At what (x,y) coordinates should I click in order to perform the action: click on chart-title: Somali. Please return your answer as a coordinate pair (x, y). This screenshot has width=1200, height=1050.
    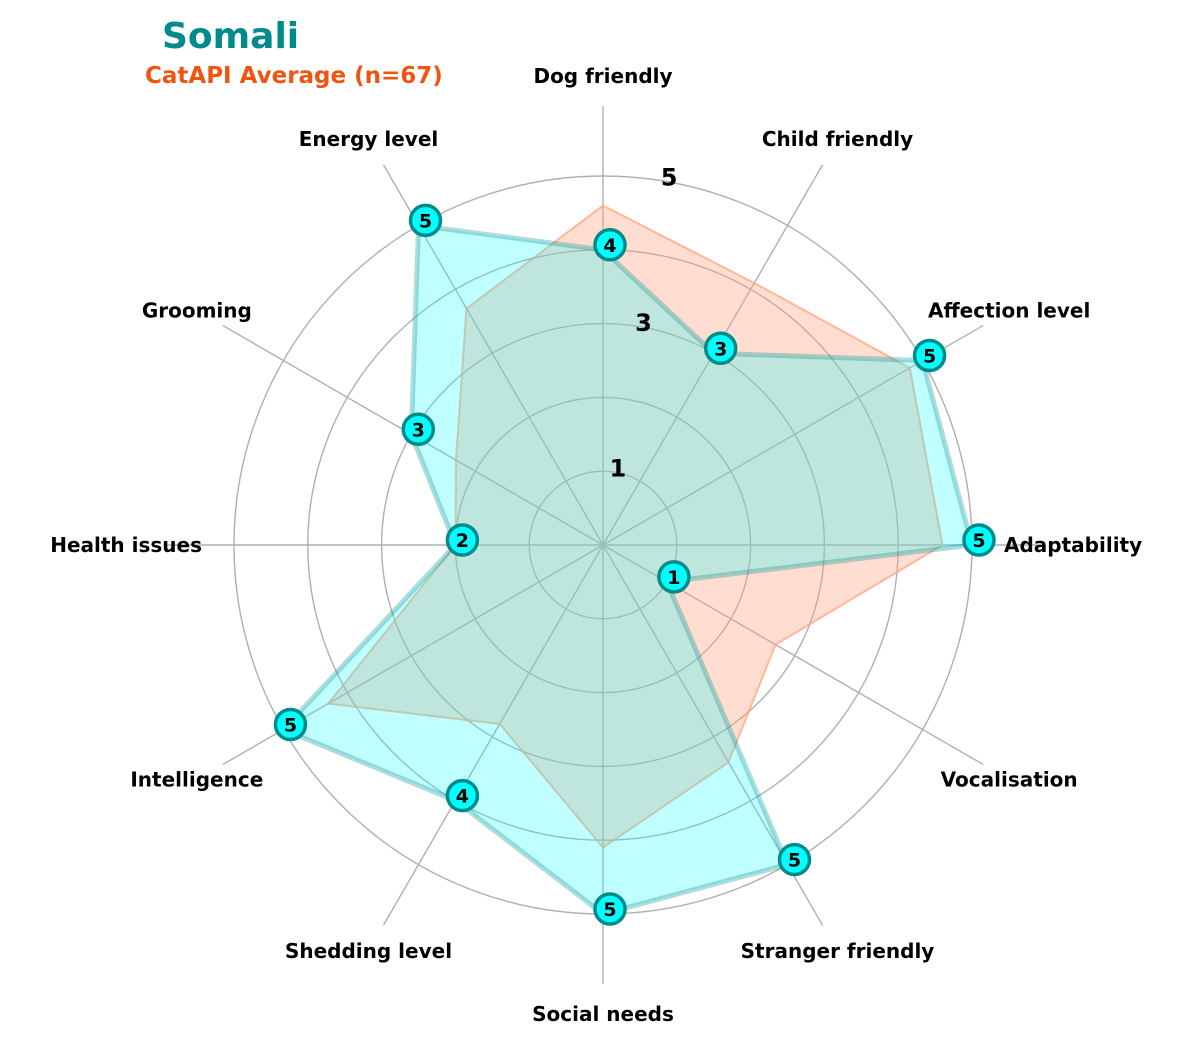
    Looking at the image, I should click on (231, 36).